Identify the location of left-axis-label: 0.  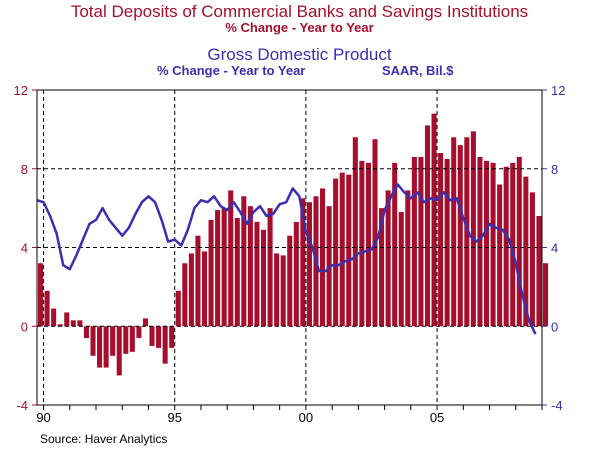
(24, 326).